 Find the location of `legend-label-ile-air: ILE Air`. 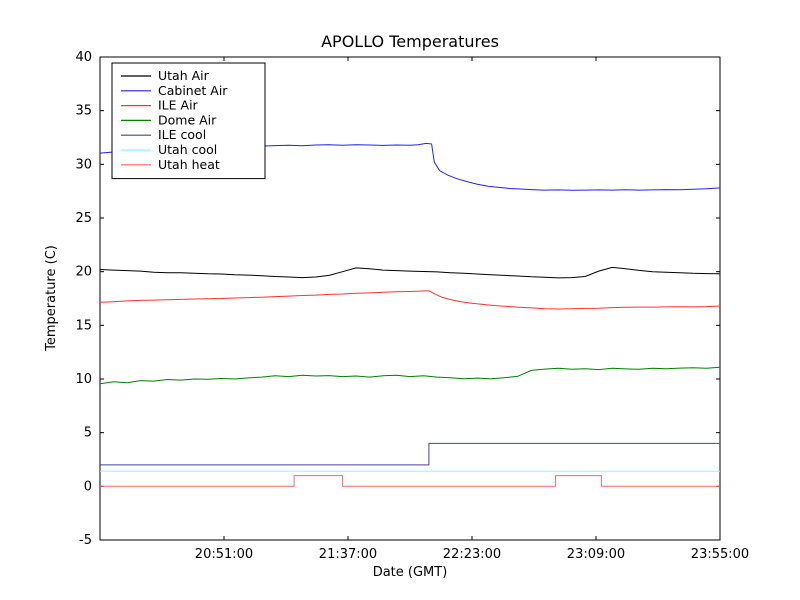

legend-label-ile-air: ILE Air is located at coordinates (178, 105).